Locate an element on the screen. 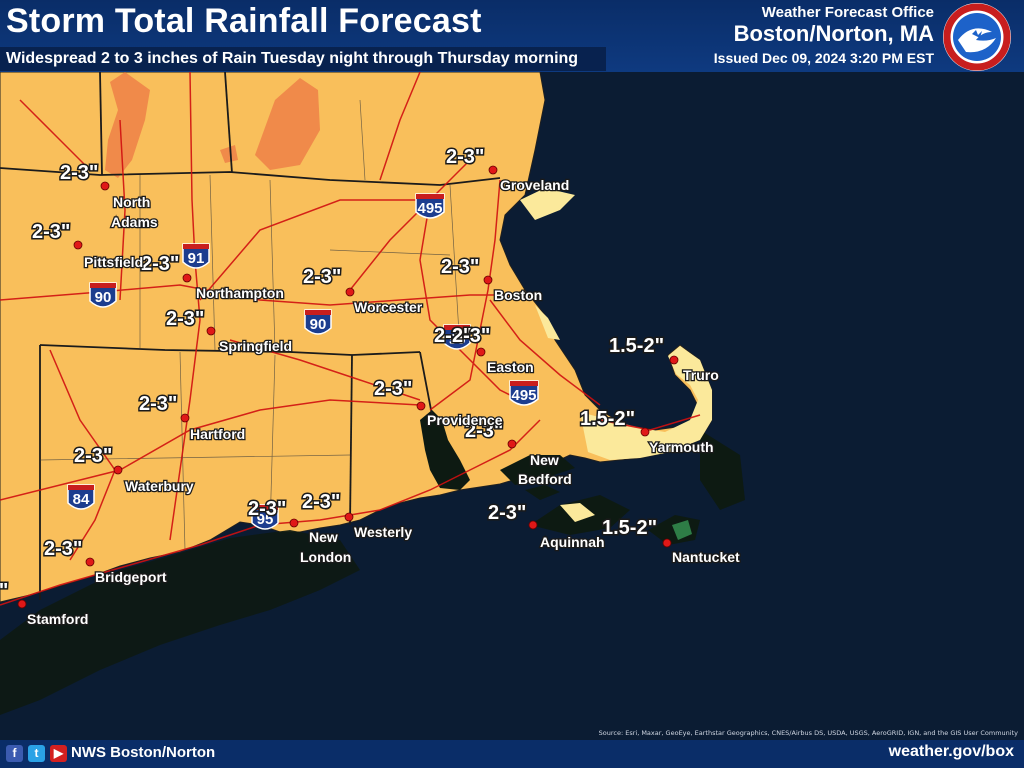  city-label: Bridgeport is located at coordinates (131, 577).